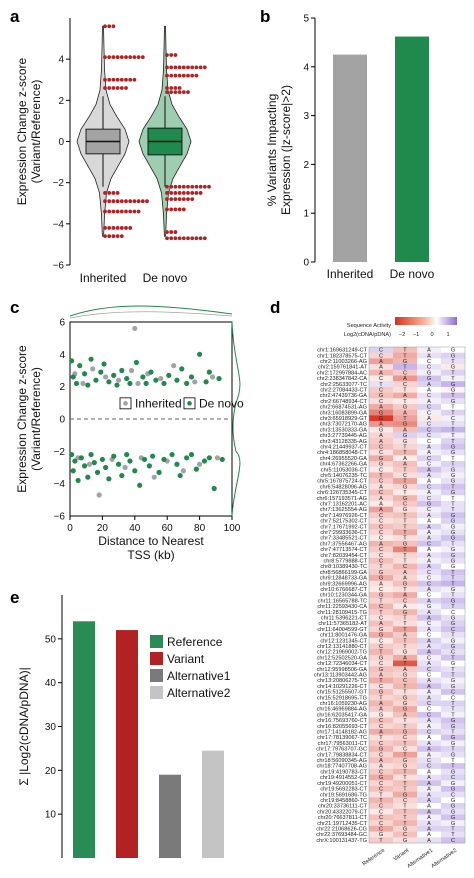 The image size is (474, 878). Describe the element at coordinates (232, 528) in the screenshot. I see `x-tick-label: 100` at that location.